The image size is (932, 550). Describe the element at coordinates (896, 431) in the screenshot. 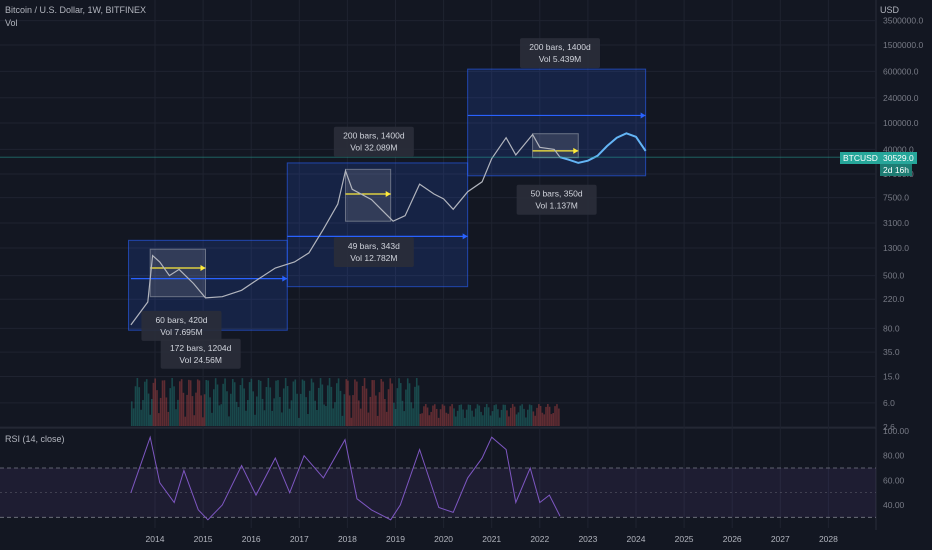

I see `rsi-tick-label: 100.00` at that location.